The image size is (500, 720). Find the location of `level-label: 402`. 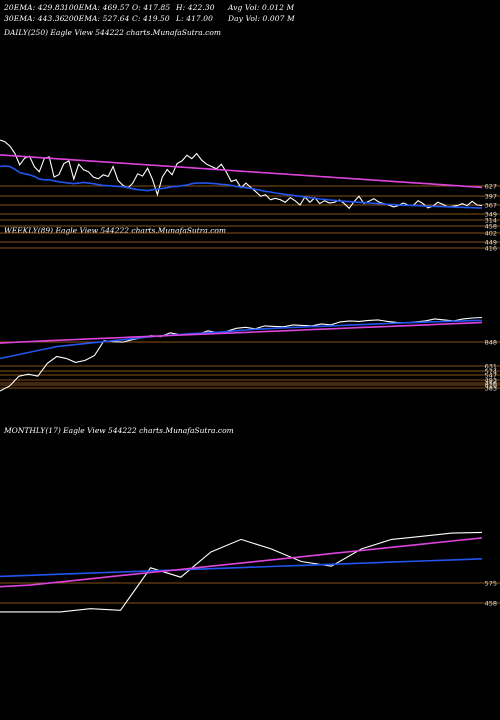

level-label: 402 is located at coordinates (491, 234).